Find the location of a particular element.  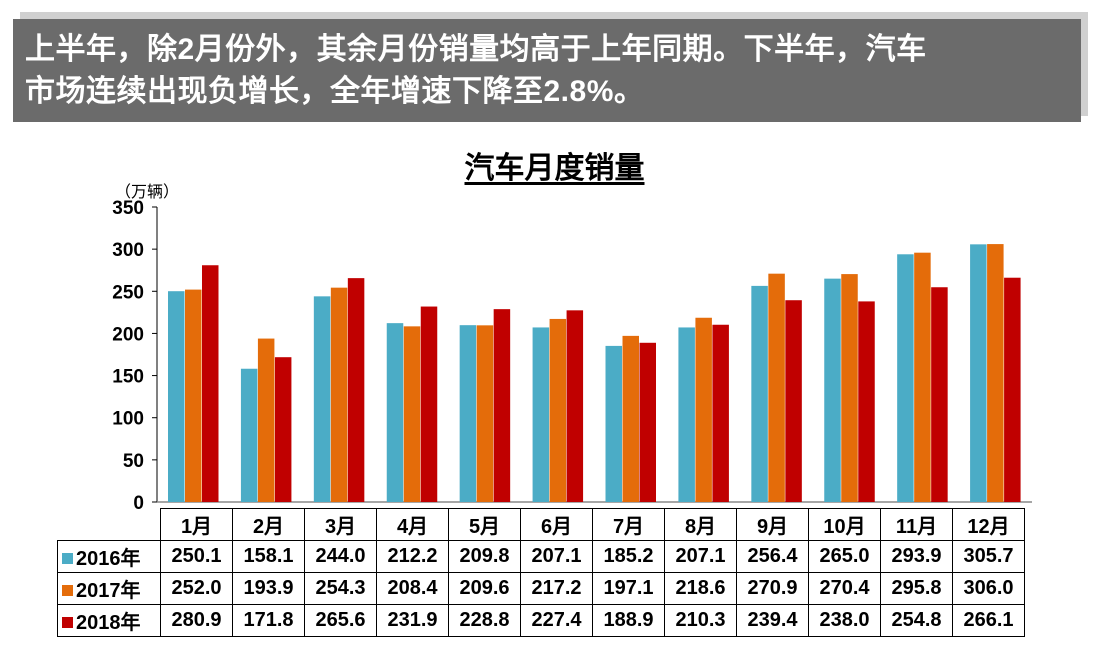

series-name: 2018年 is located at coordinates (108, 623).